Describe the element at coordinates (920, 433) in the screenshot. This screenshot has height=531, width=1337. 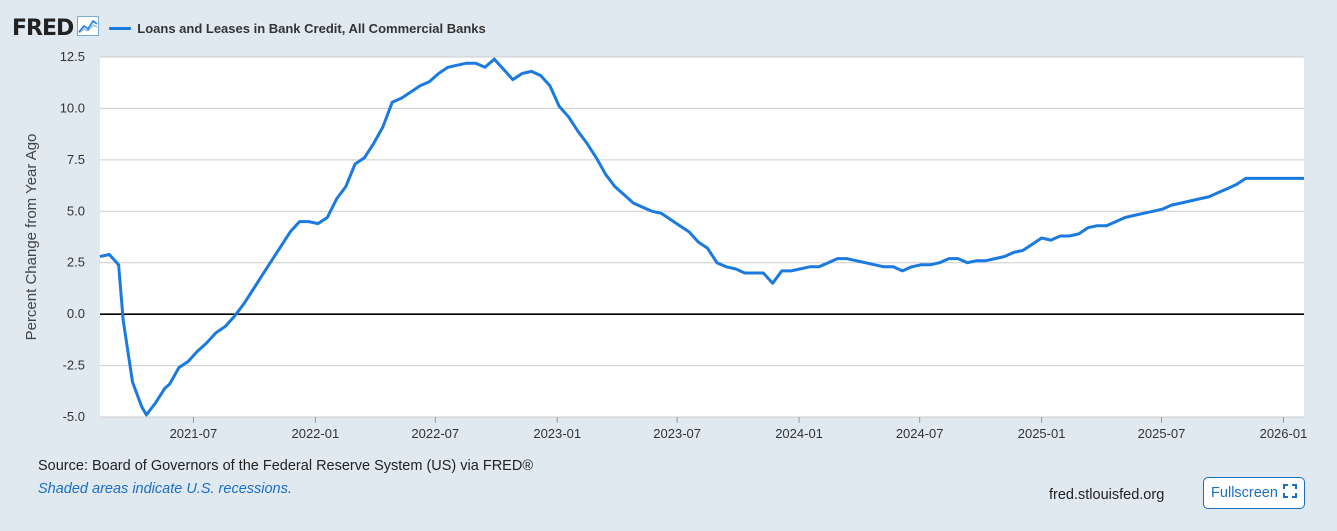
I see `x-tick-label: 2024-07` at that location.